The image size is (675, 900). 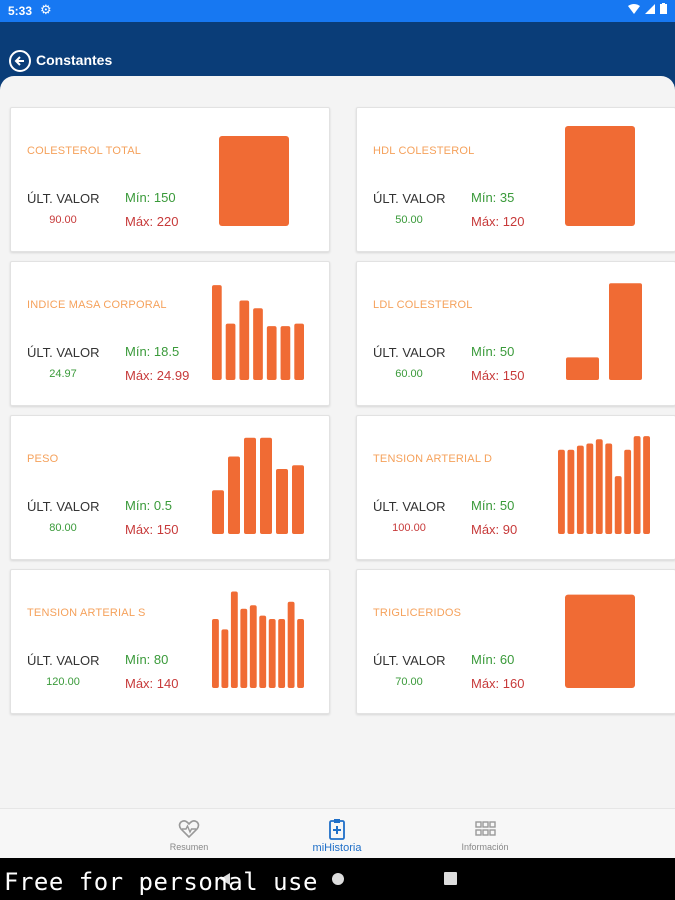 I want to click on max-value: Máx: 160, so click(x=498, y=683).